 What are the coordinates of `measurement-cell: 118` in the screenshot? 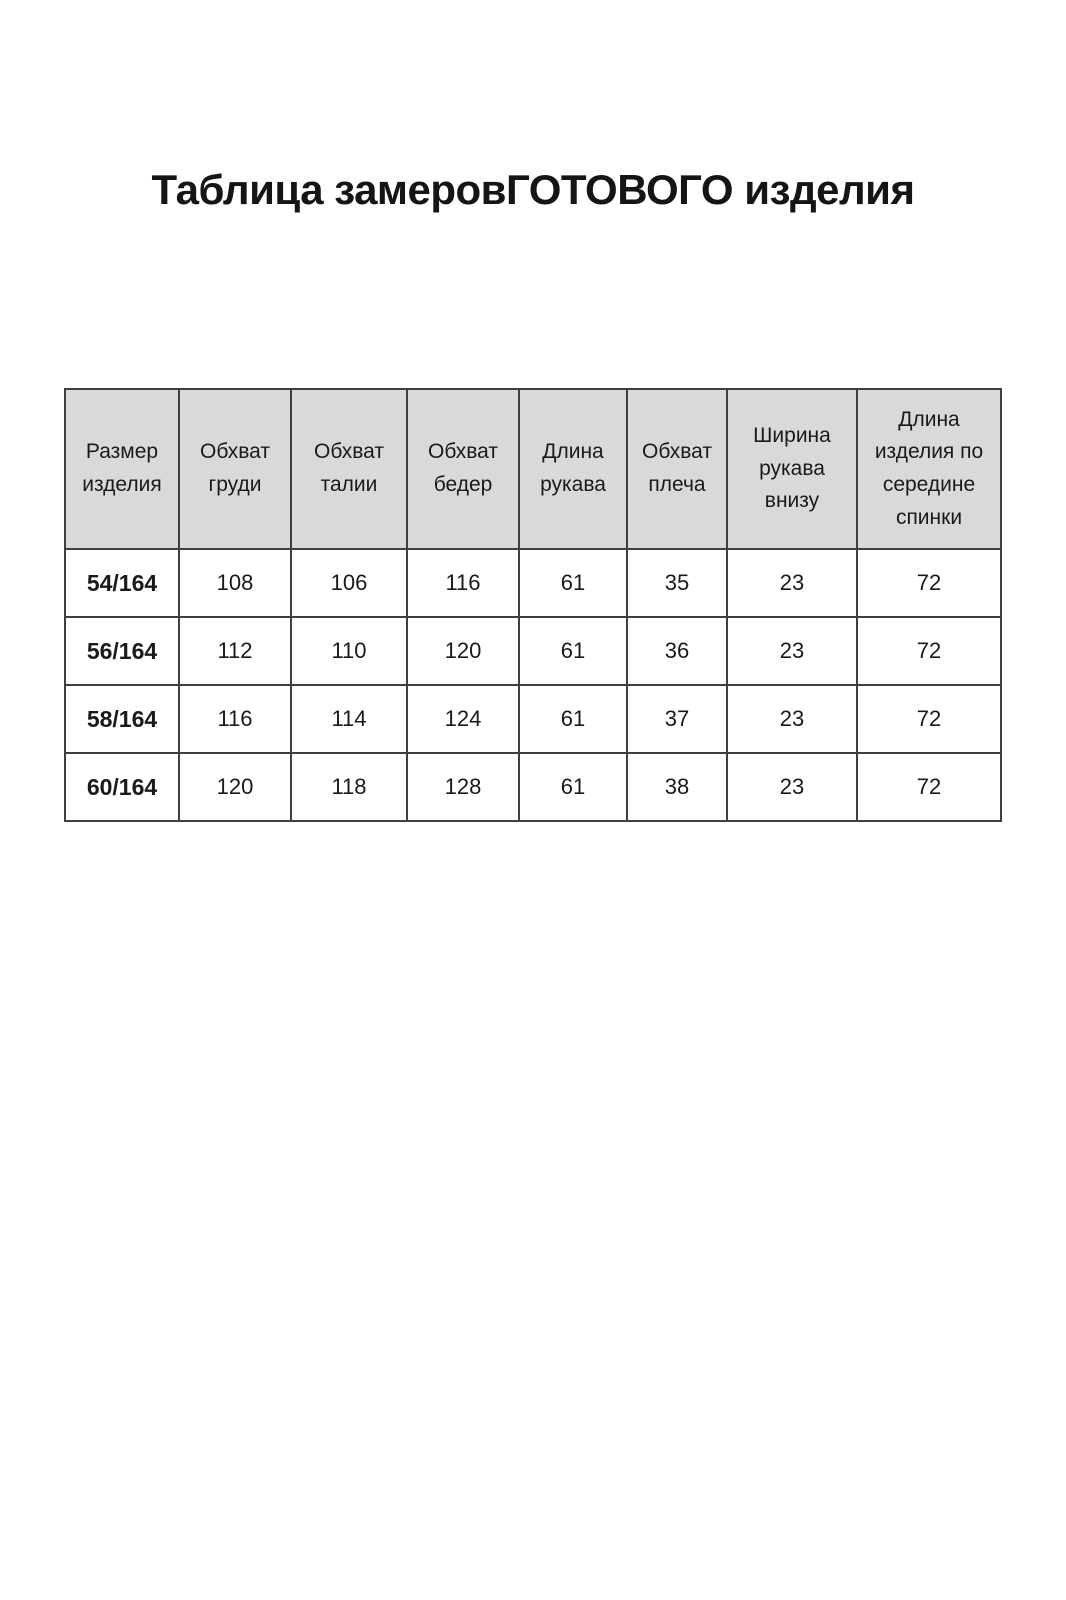 It's located at (349, 787).